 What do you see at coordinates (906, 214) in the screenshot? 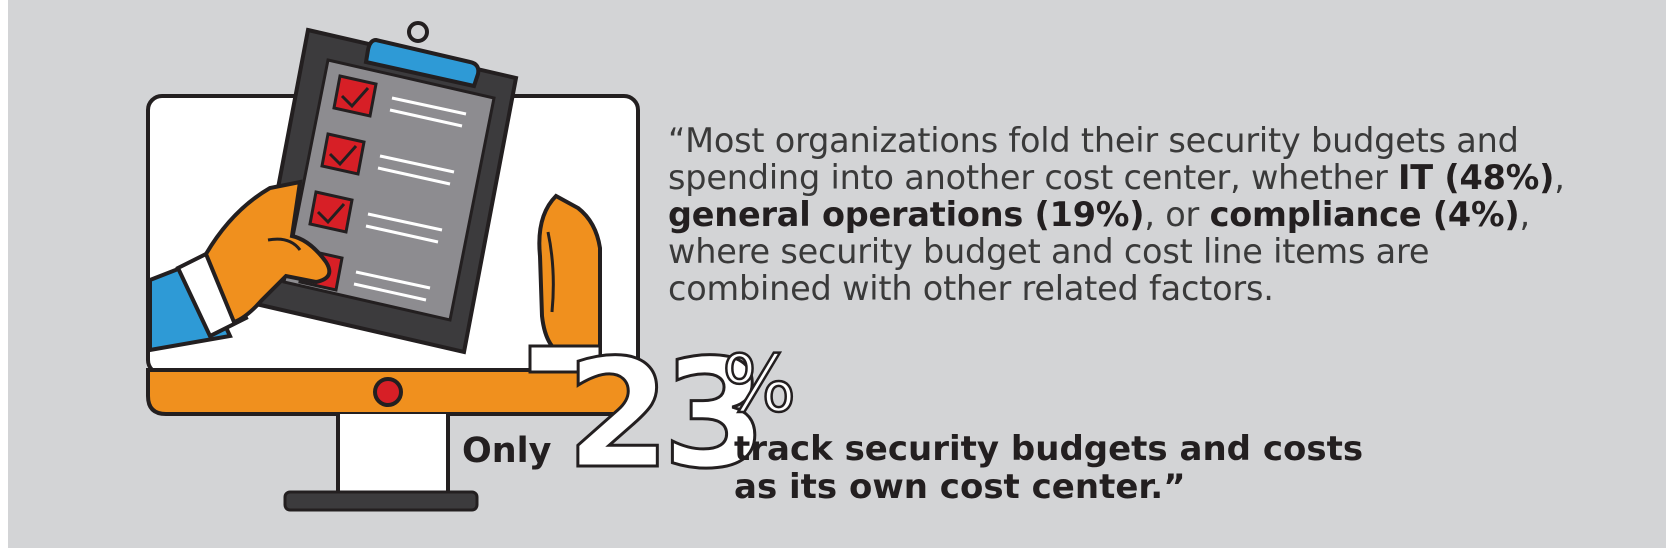
I see `quote-highlight-operations: general operations (19%)` at bounding box center [906, 214].